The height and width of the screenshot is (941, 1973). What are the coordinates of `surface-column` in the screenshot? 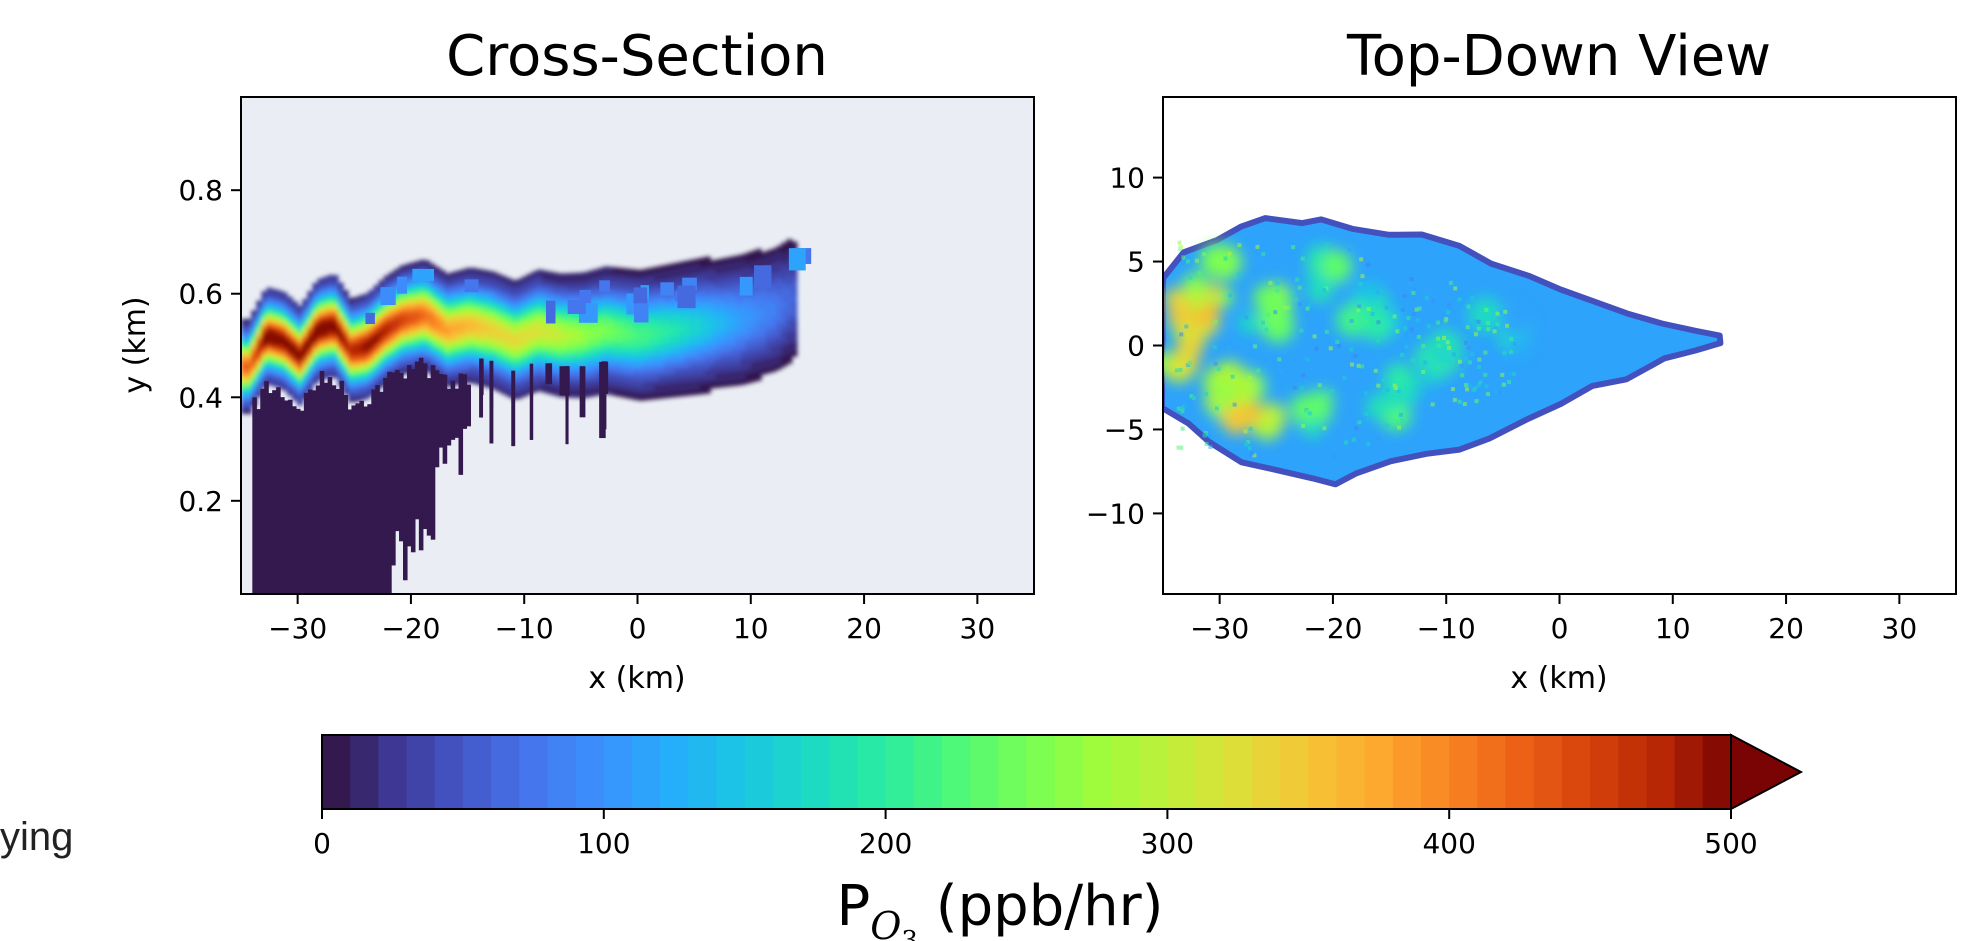 It's located at (334, 489).